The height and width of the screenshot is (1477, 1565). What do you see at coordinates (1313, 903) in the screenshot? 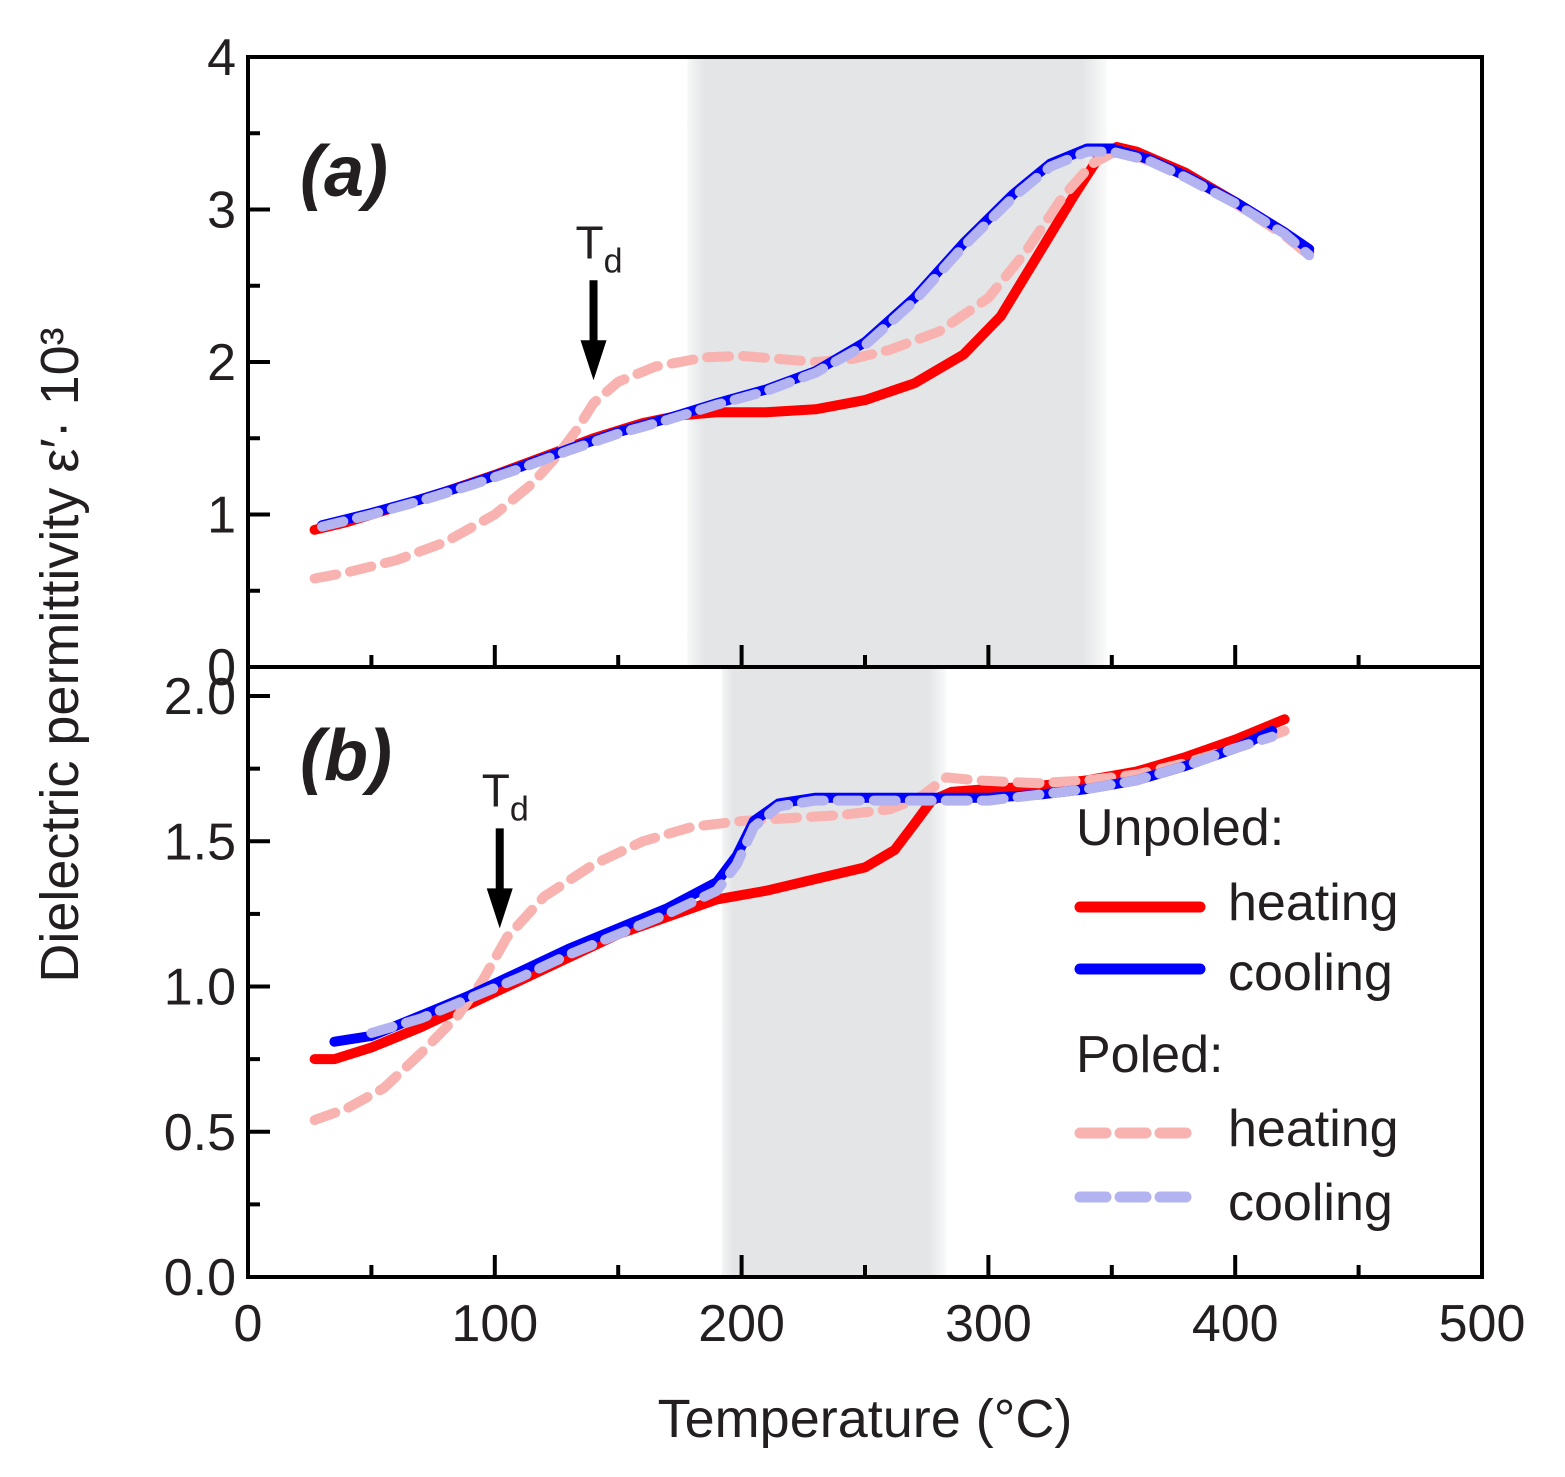
I see `legend-label-unpoled-heating: heating` at bounding box center [1313, 903].